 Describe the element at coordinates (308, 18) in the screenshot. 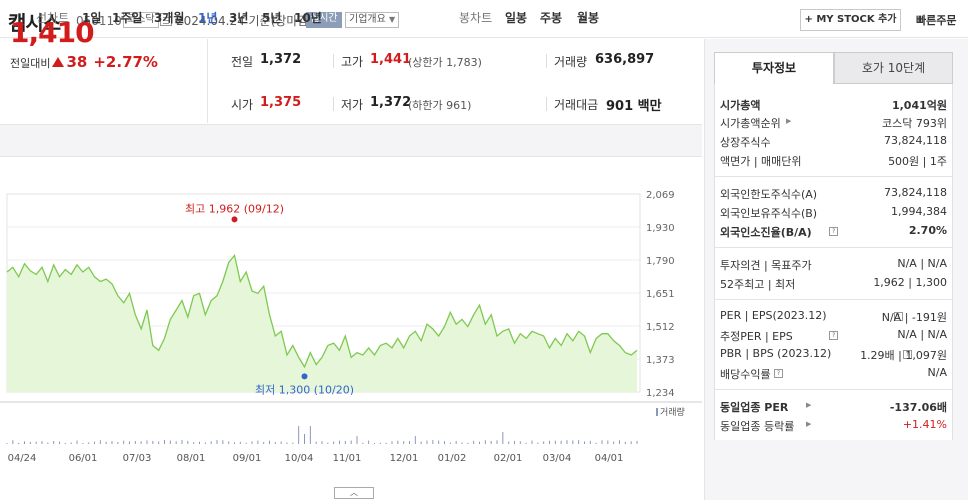

I see `tab-10y: 10년` at that location.